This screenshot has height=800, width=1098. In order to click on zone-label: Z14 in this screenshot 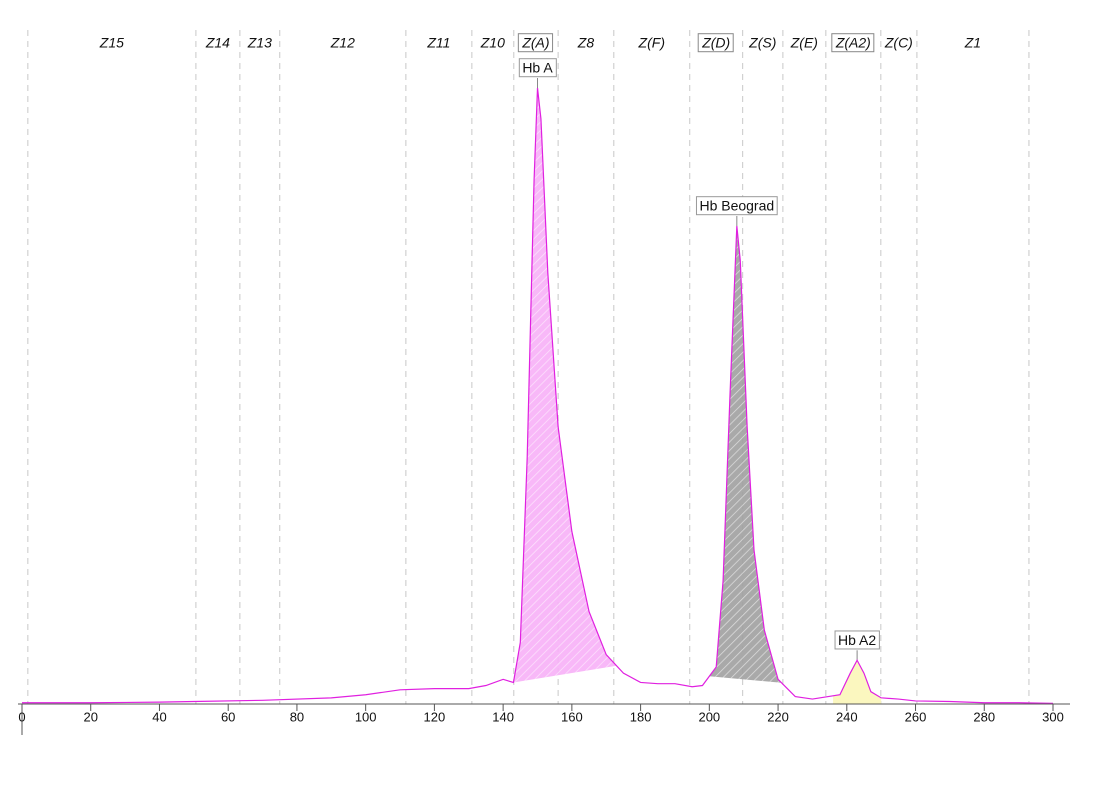, I will do `click(217, 43)`.